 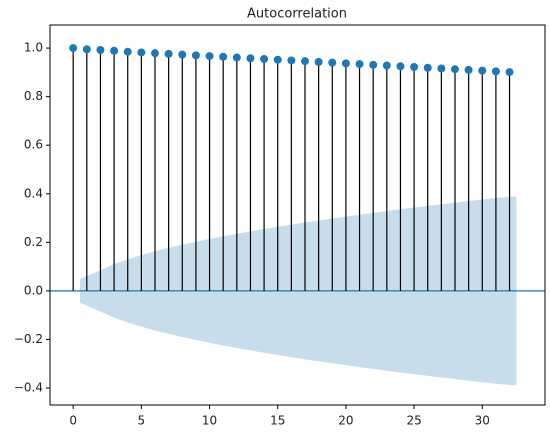 I want to click on y-tick-label: 0.6, so click(x=33, y=145).